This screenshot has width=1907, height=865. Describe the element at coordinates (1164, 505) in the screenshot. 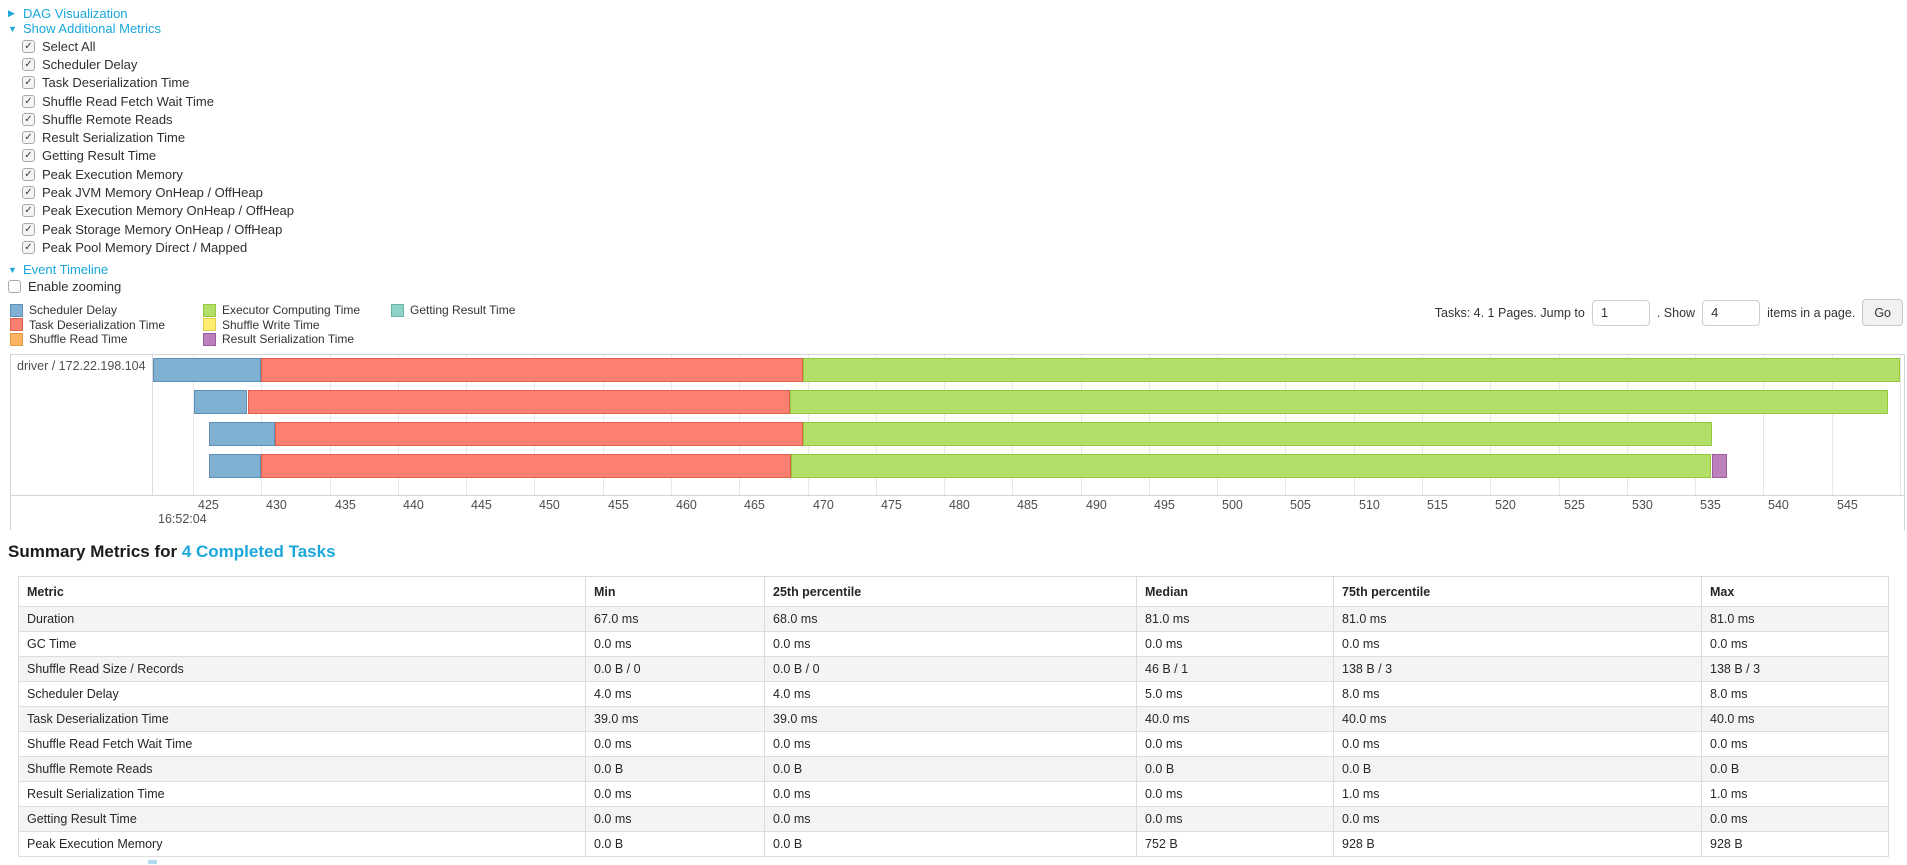

I see `axis-tick-label: 495` at that location.